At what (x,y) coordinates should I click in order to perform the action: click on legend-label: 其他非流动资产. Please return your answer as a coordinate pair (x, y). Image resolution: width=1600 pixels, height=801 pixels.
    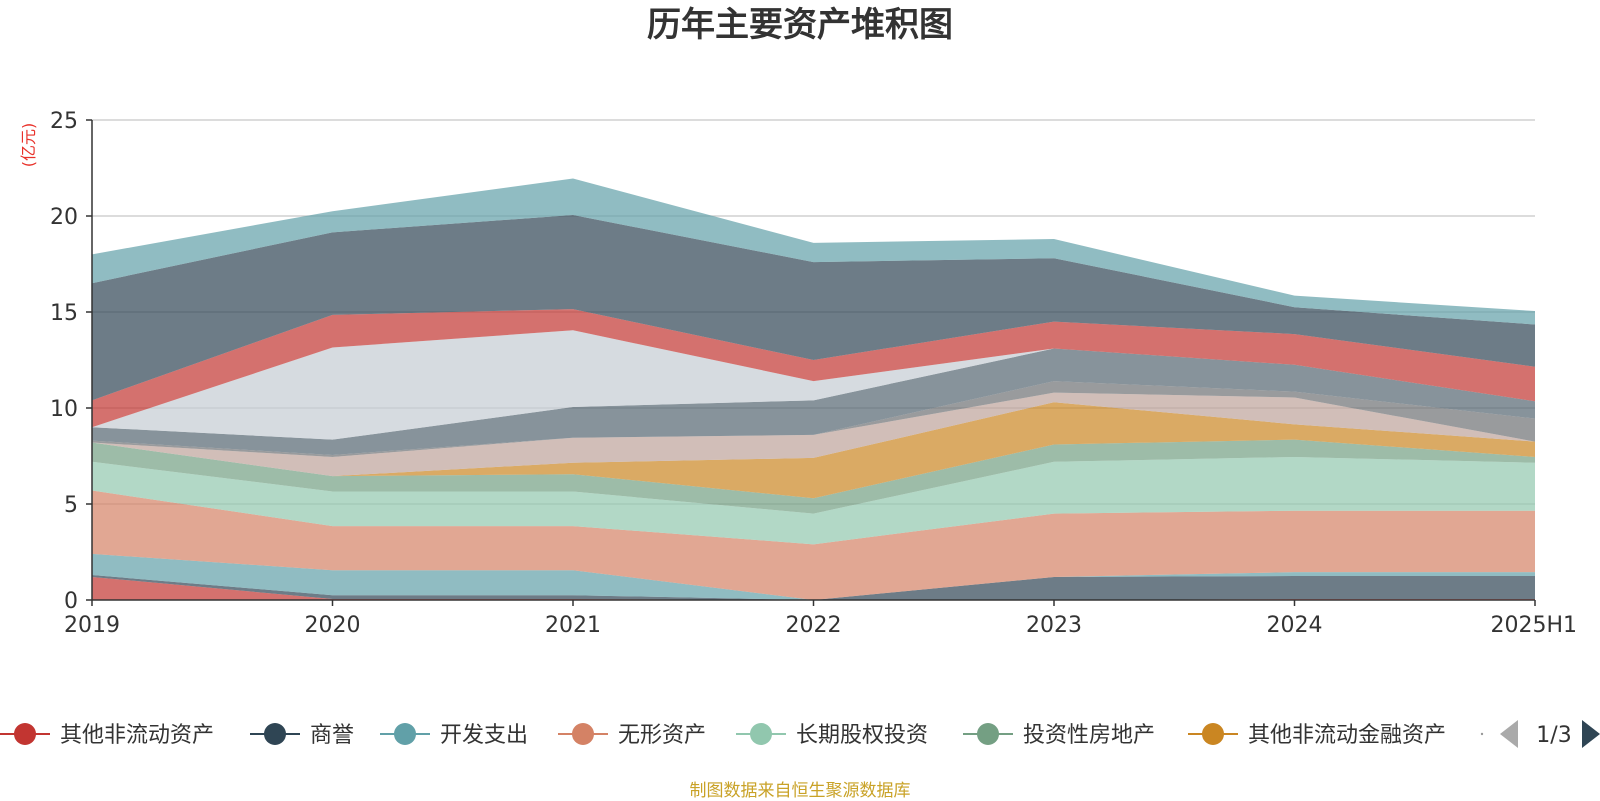
    Looking at the image, I should click on (137, 735).